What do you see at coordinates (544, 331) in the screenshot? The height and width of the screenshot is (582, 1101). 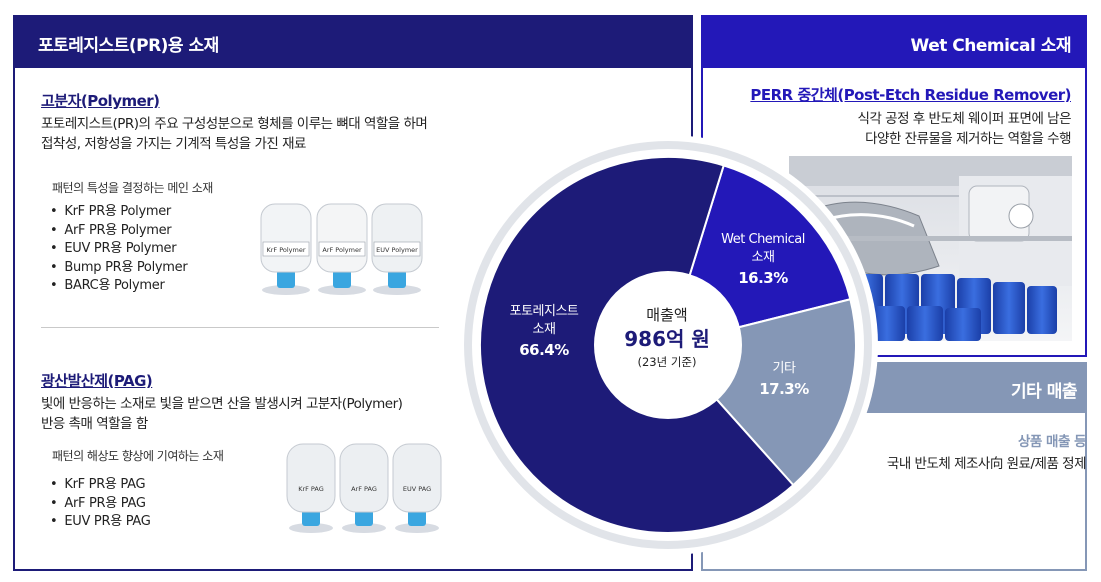 I see `slice-label-photoresist: 포토레지스트 소재 66.4%` at bounding box center [544, 331].